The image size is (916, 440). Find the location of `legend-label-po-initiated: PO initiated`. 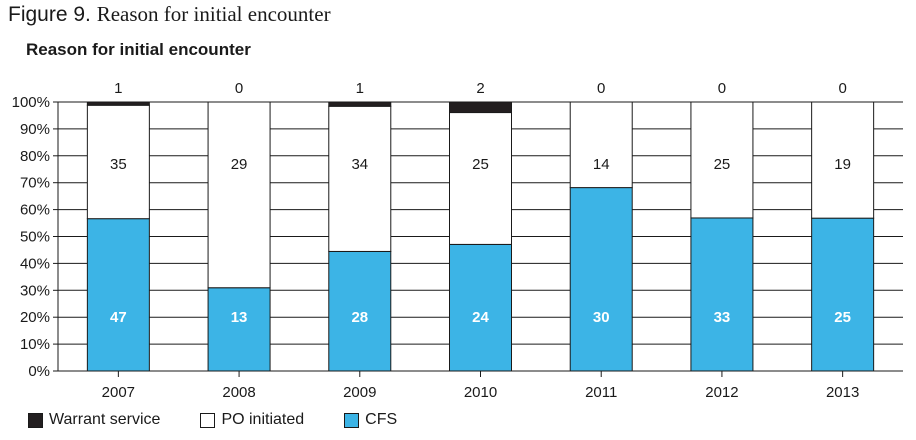

legend-label-po-initiated: PO initiated is located at coordinates (263, 419).